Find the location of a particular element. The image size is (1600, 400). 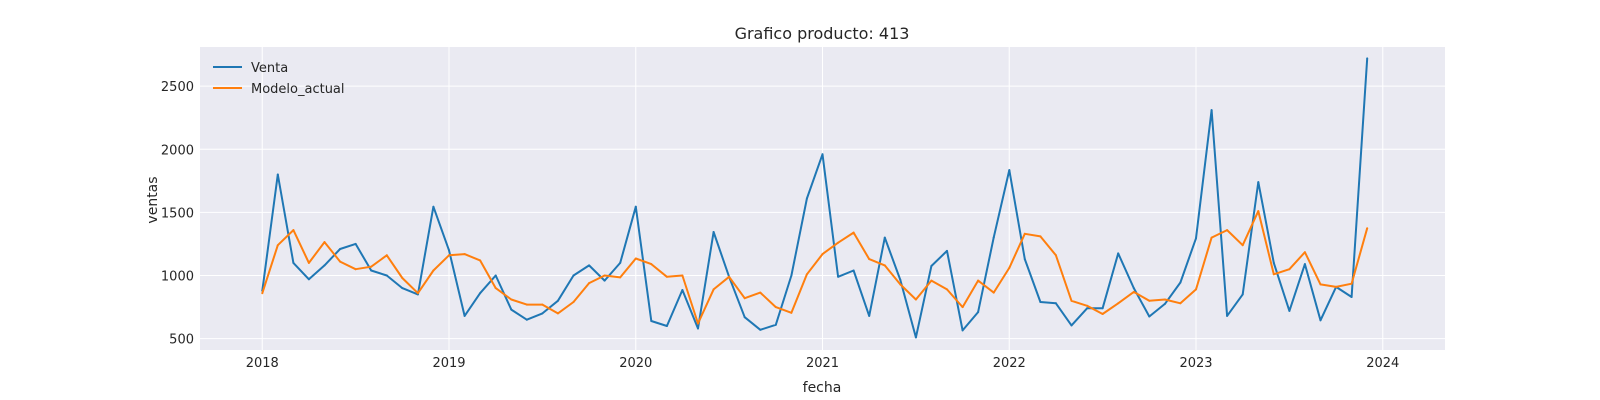

y-tick-label: 2500 is located at coordinates (177, 87).